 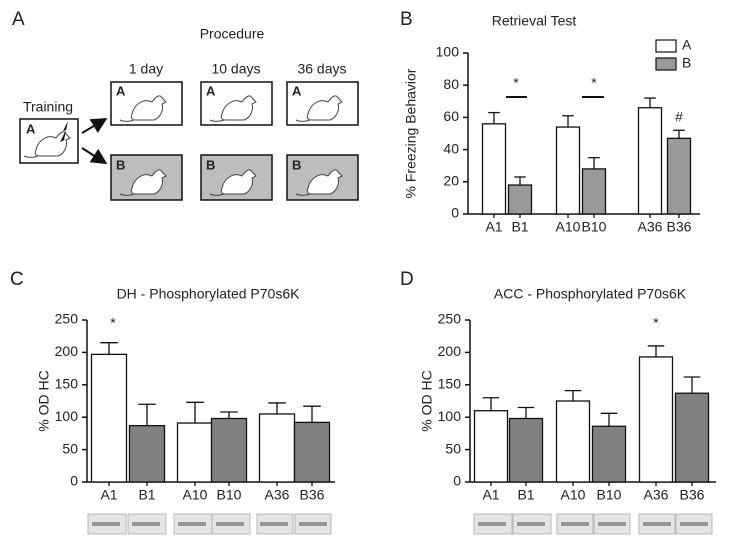 I want to click on legend-label: A, so click(x=687, y=45).